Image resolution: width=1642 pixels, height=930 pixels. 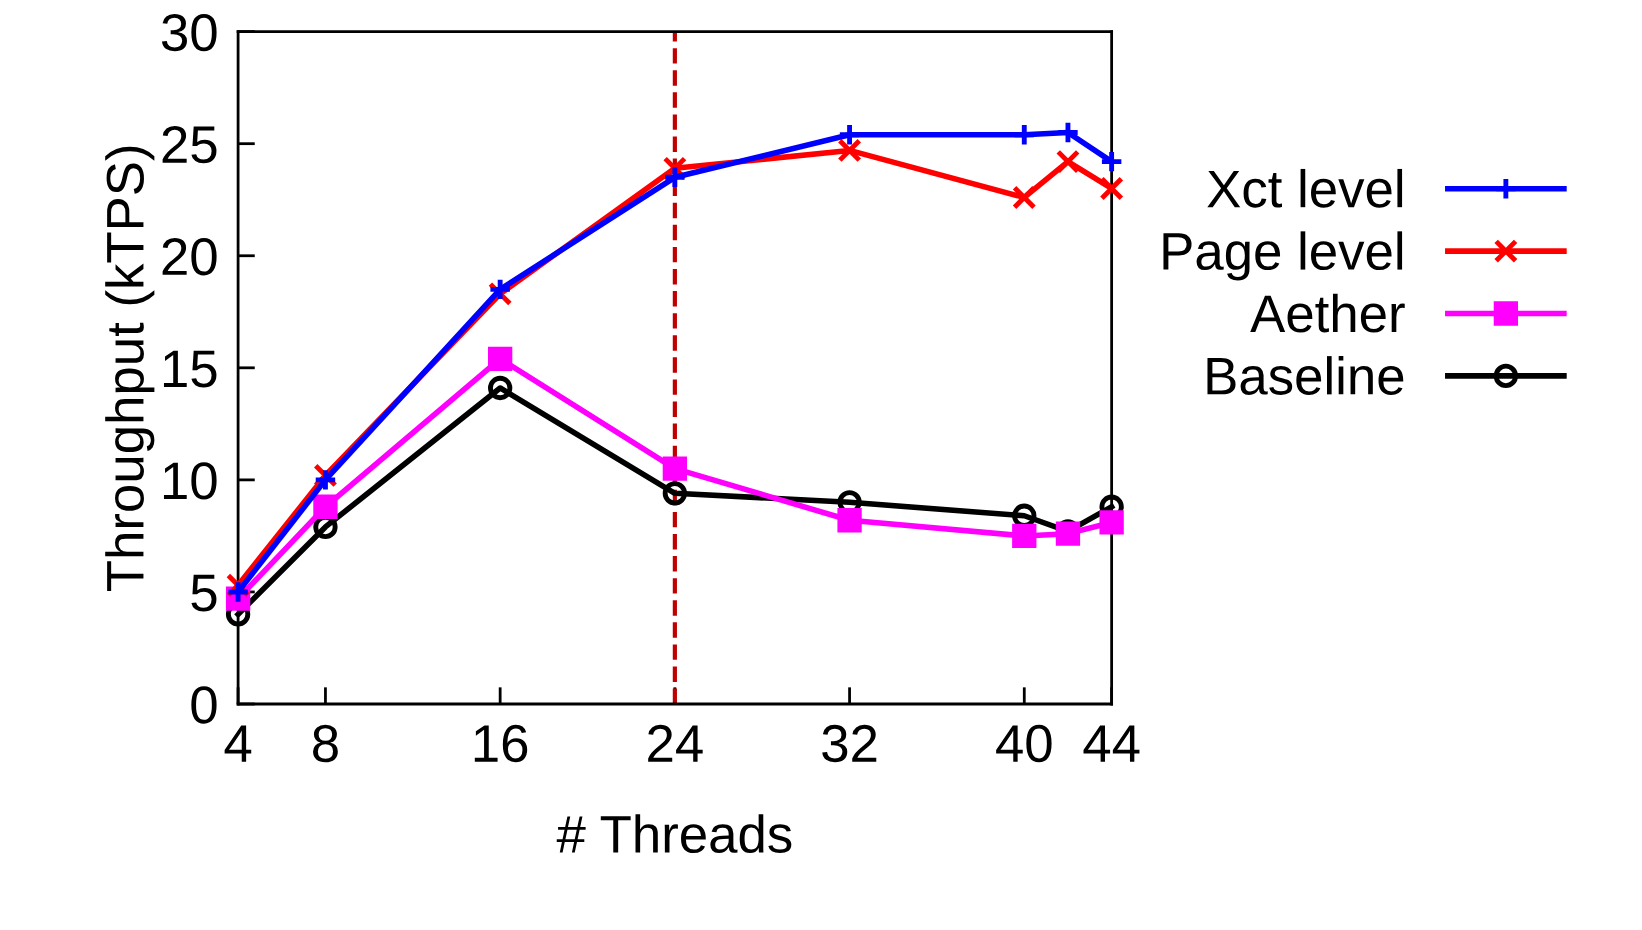 I want to click on y-axis-title: Throughput (kTPS), so click(x=130, y=369).